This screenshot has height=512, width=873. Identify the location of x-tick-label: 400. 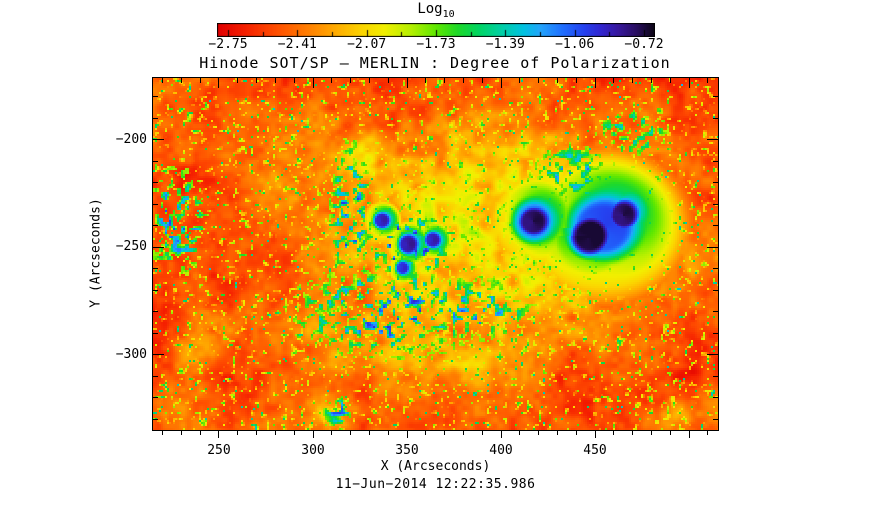
(501, 450).